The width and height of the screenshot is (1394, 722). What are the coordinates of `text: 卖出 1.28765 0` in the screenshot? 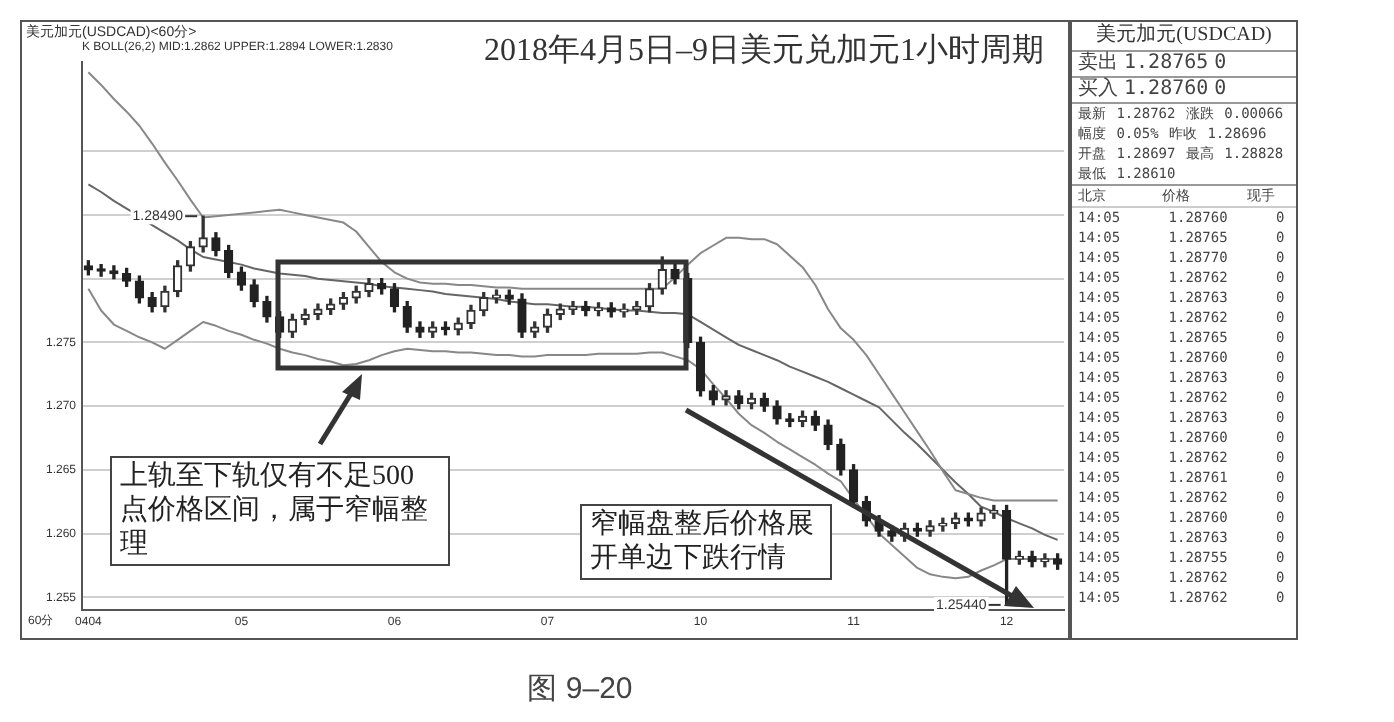 It's located at (1184, 65).